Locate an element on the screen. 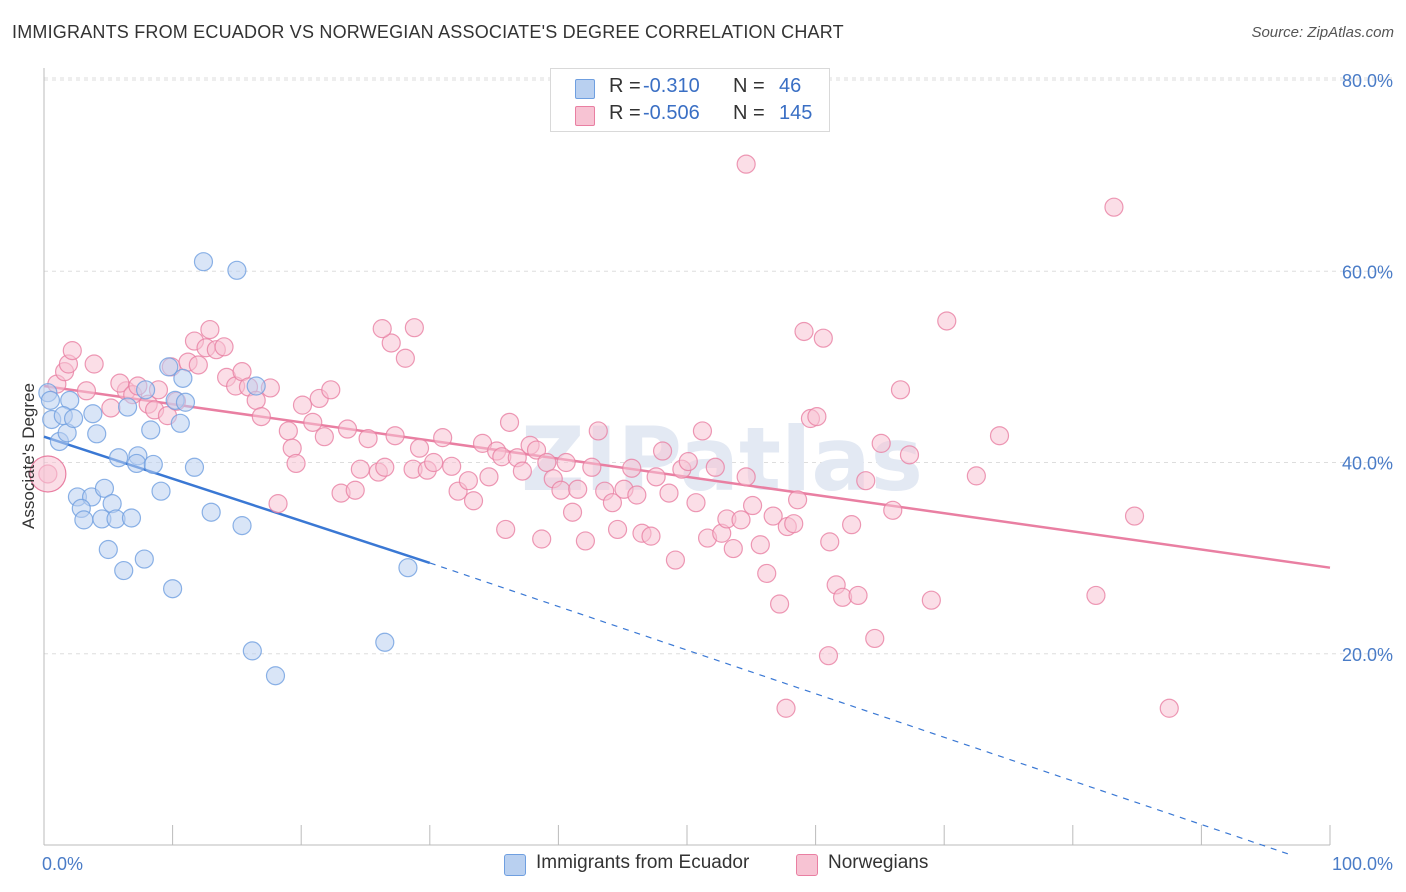 The image size is (1406, 892). y-tick-label: 40.0% is located at coordinates (1367, 464).